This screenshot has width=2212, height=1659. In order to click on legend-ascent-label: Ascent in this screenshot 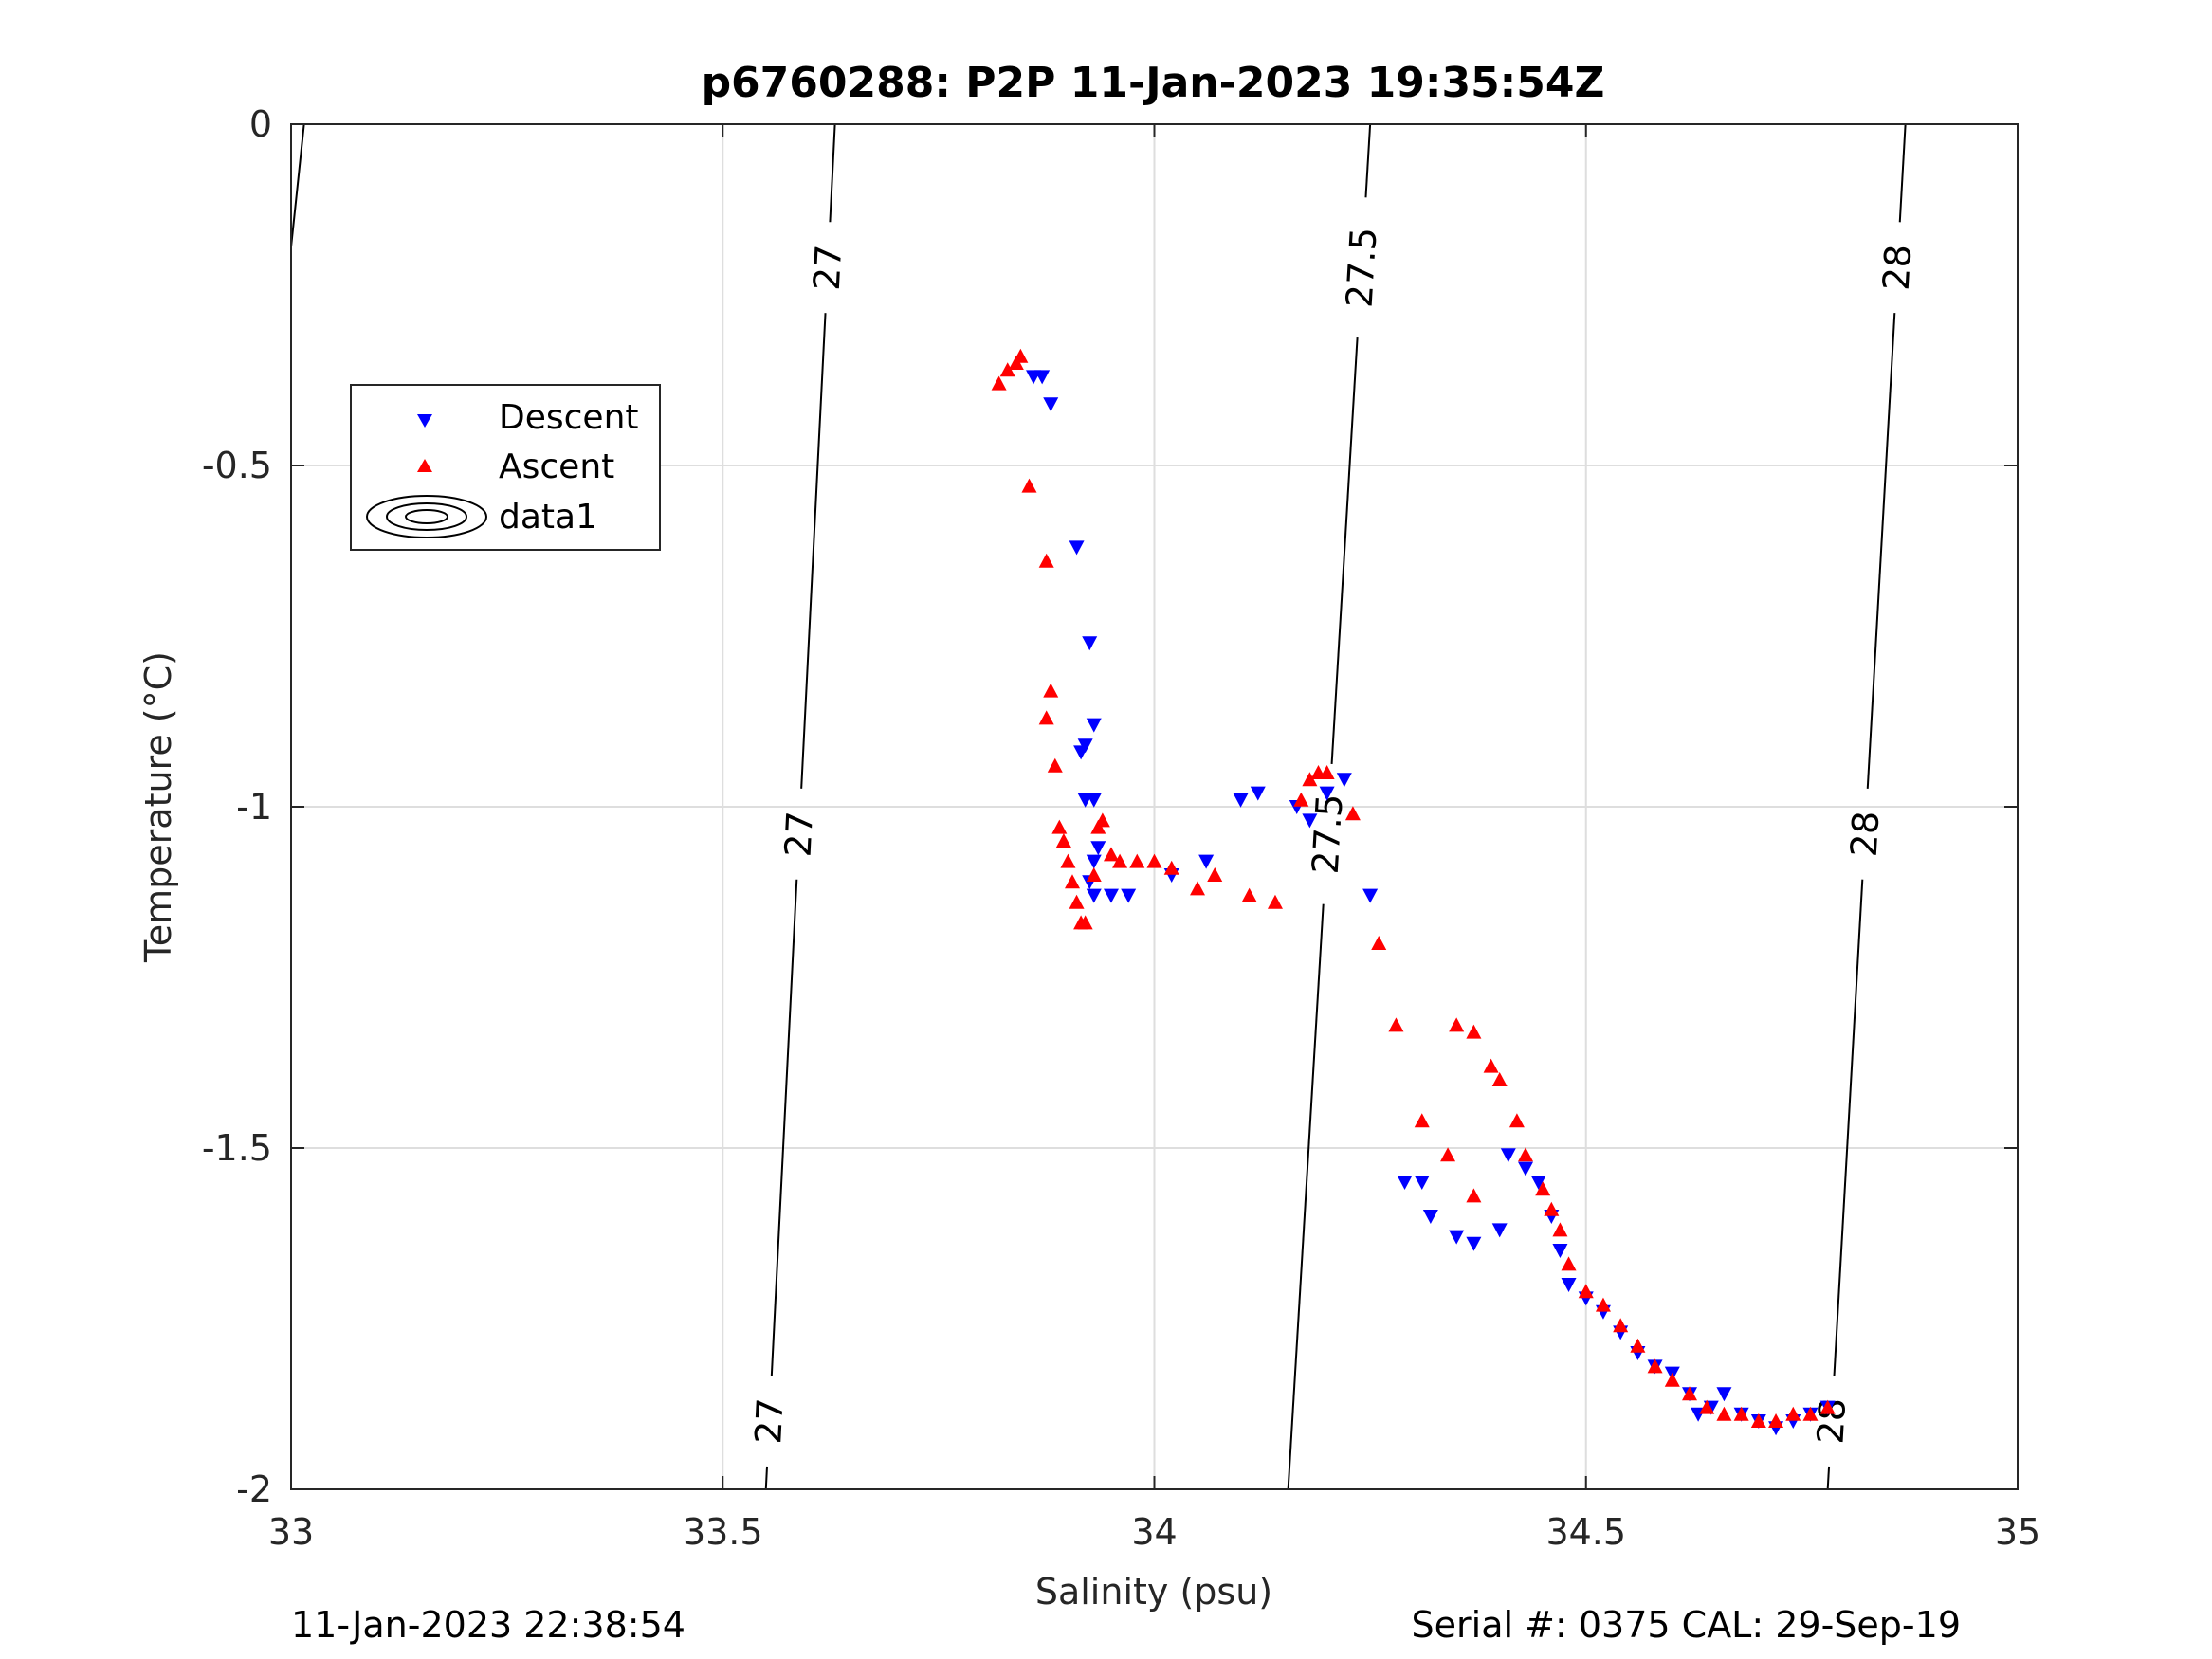, I will do `click(556, 466)`.